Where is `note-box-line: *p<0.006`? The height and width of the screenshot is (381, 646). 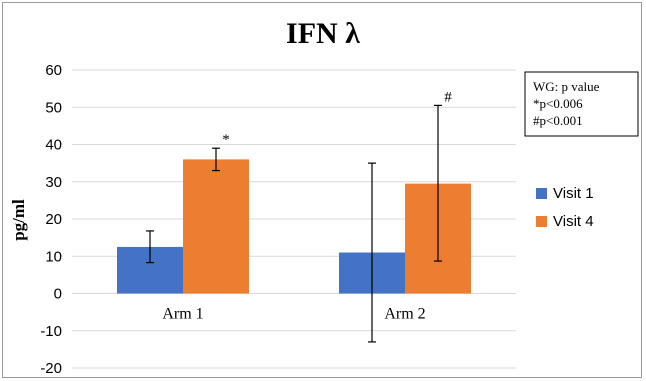 note-box-line: *p<0.006 is located at coordinates (558, 103).